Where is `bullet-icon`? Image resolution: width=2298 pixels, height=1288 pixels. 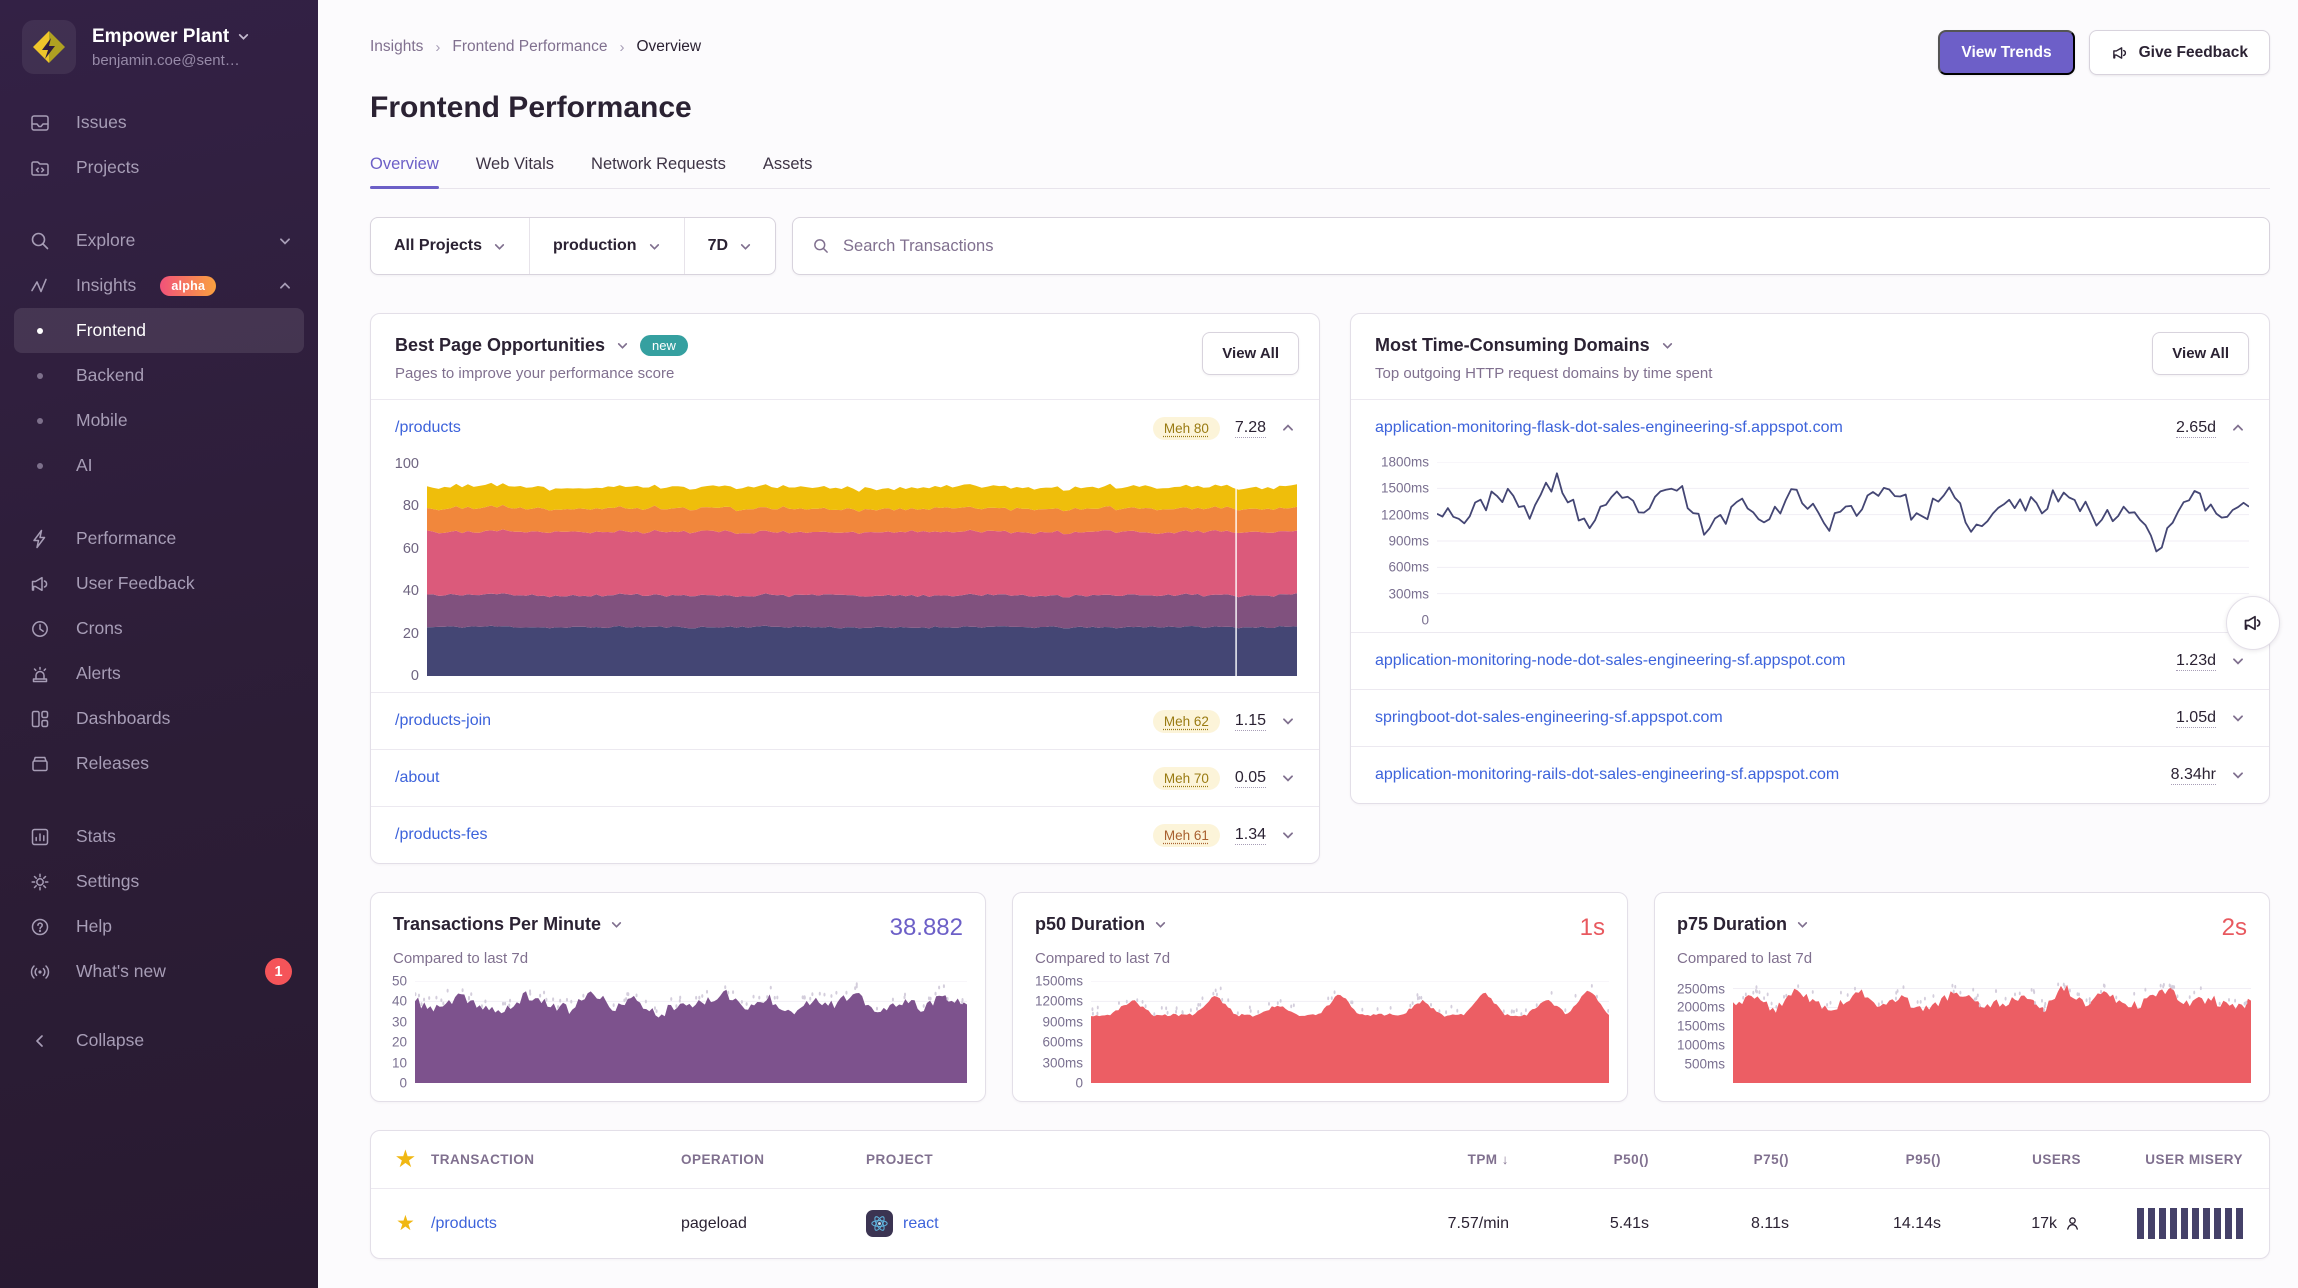 bullet-icon is located at coordinates (40, 465).